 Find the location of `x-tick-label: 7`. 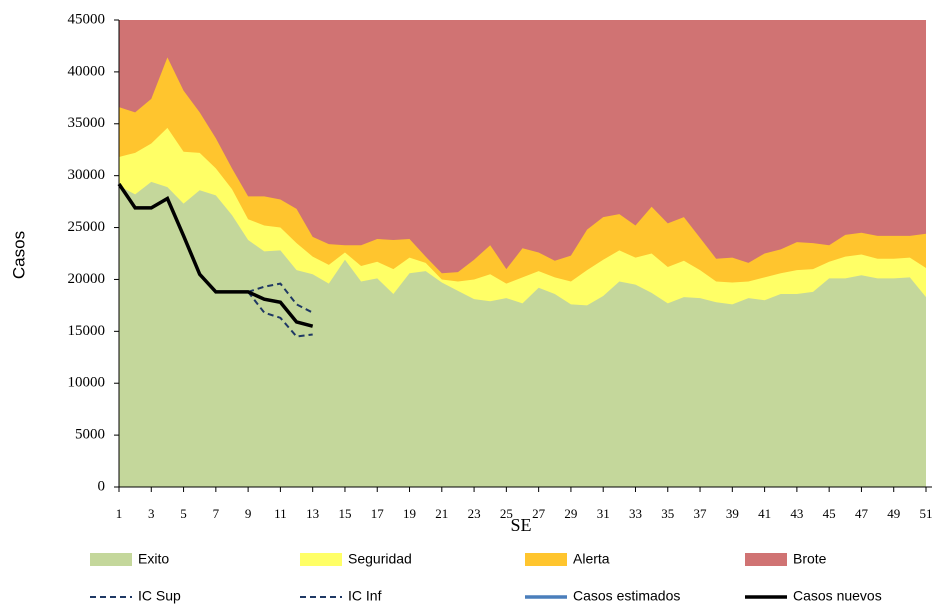

x-tick-label: 7 is located at coordinates (216, 513).